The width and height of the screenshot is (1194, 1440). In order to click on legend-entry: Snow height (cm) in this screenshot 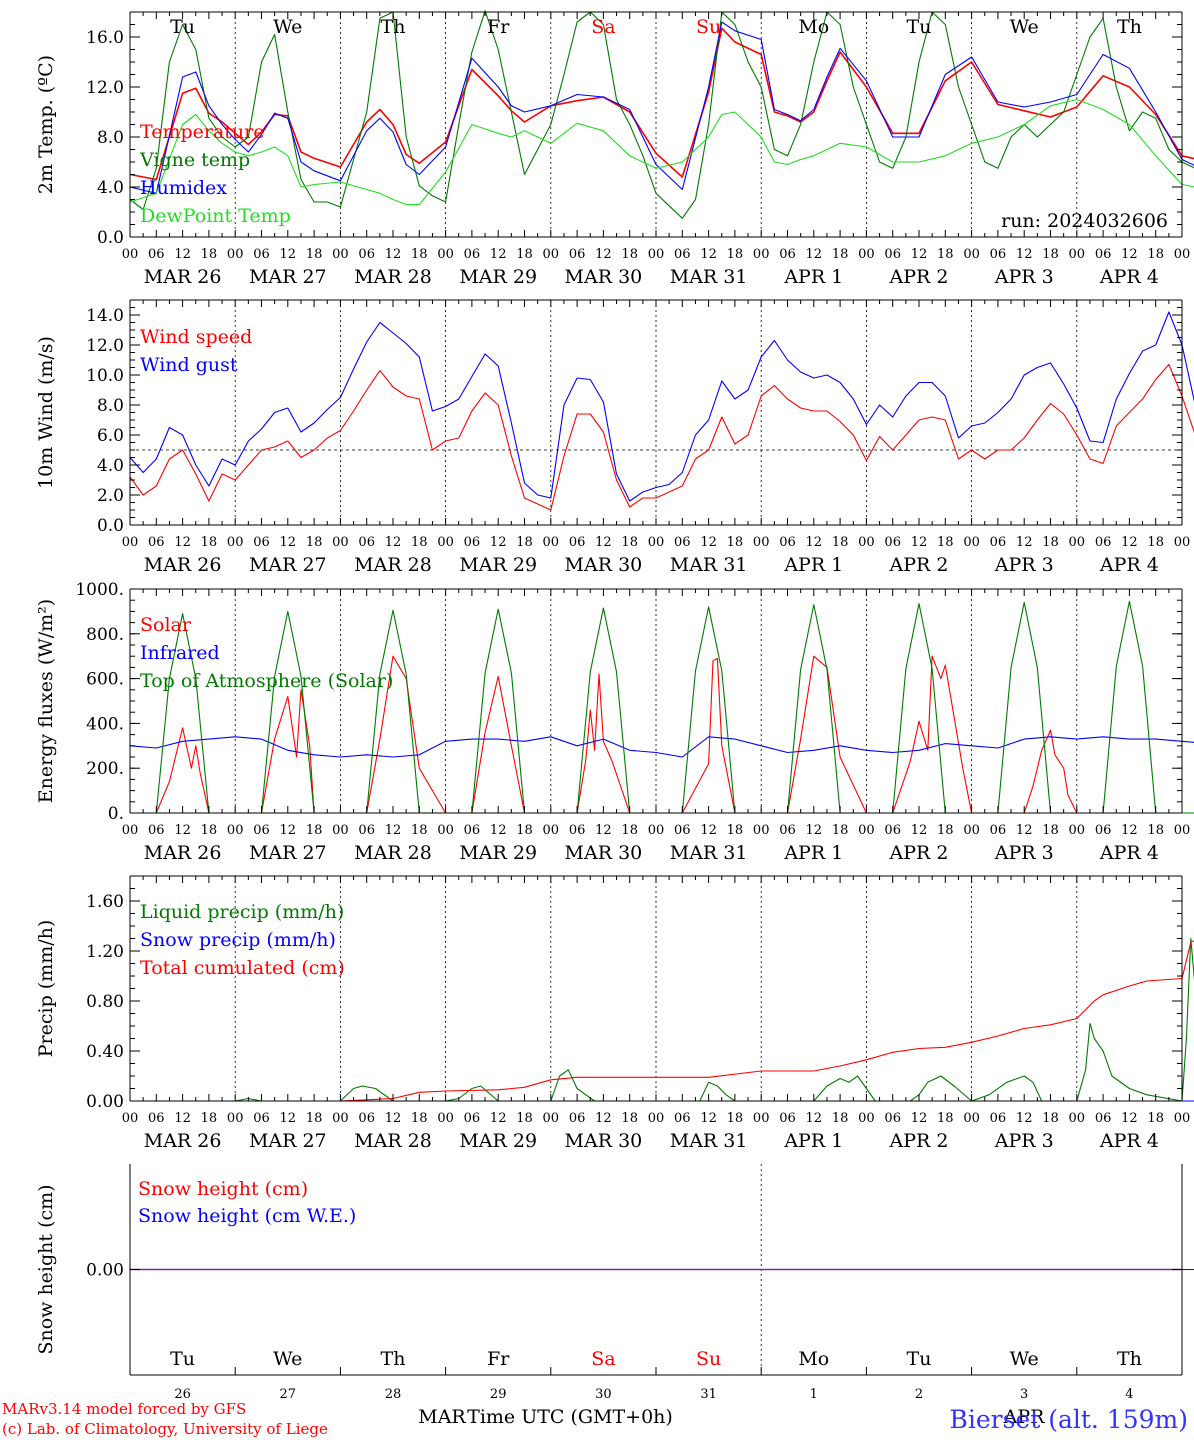, I will do `click(223, 1189)`.